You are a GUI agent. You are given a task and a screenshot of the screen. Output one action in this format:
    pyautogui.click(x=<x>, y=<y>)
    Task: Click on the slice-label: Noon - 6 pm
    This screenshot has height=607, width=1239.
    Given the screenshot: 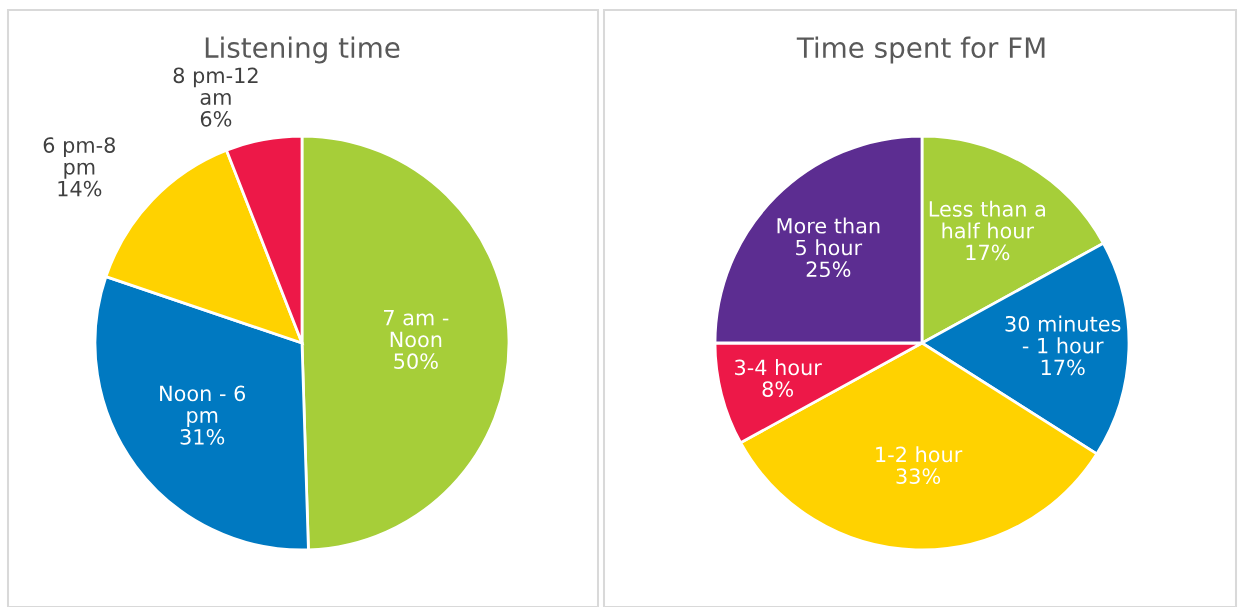 What is the action you would take?
    pyautogui.click(x=203, y=406)
    